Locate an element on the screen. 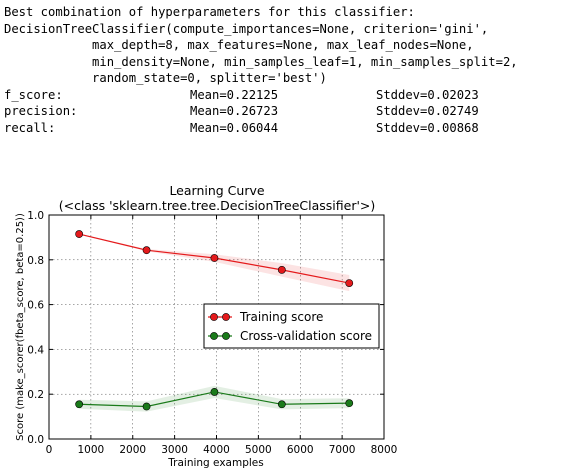  legend-box is located at coordinates (291, 326).